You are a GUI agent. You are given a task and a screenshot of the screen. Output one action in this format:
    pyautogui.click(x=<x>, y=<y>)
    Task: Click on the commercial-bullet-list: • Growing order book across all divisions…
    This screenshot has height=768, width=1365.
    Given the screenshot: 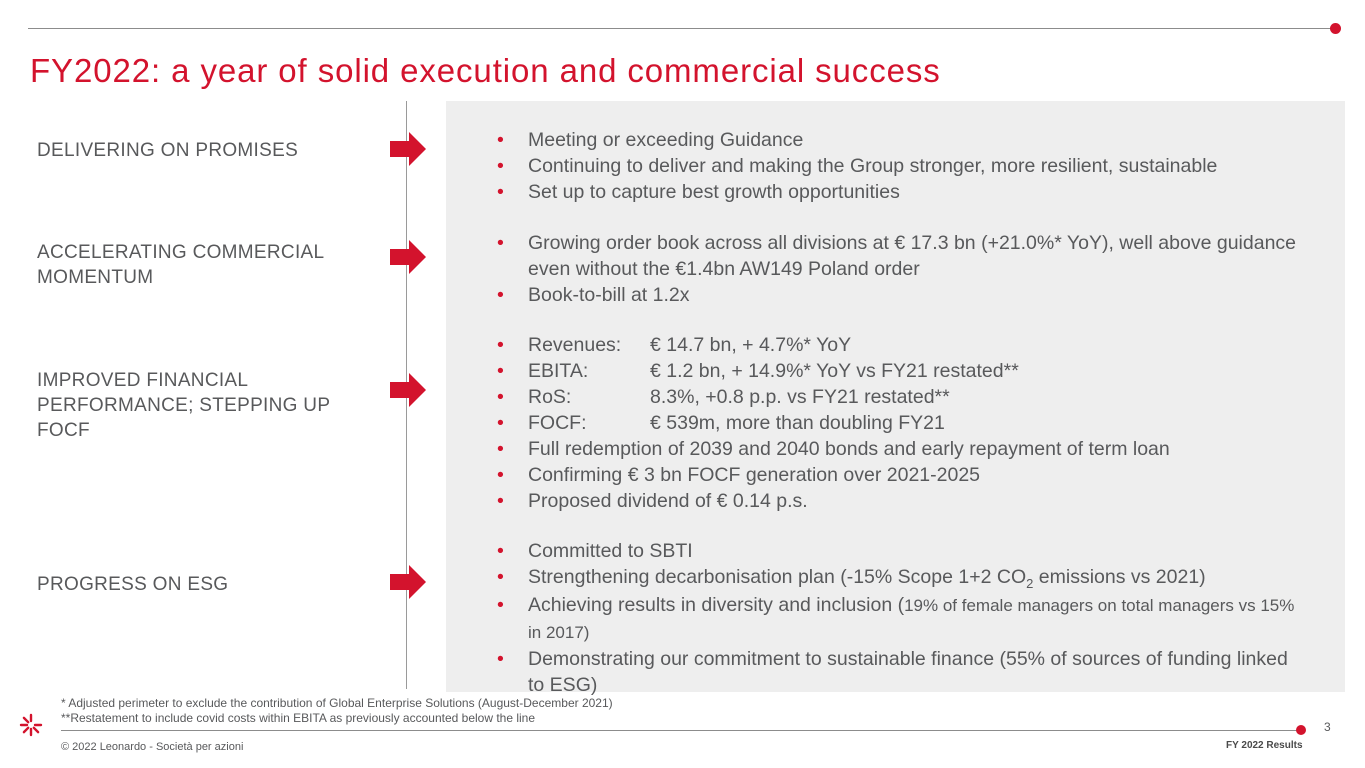 What is the action you would take?
    pyautogui.click(x=897, y=269)
    